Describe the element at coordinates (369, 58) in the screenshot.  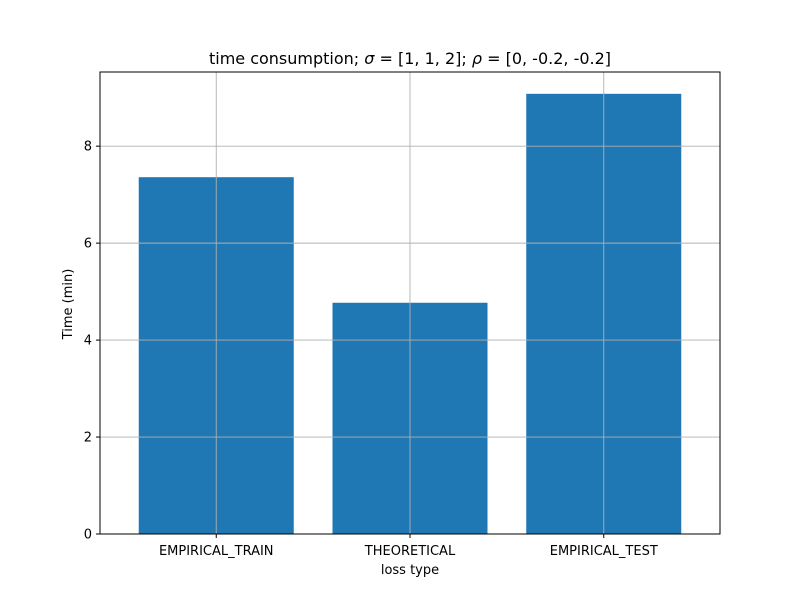
I see `title-sigma-symbol: σ` at that location.